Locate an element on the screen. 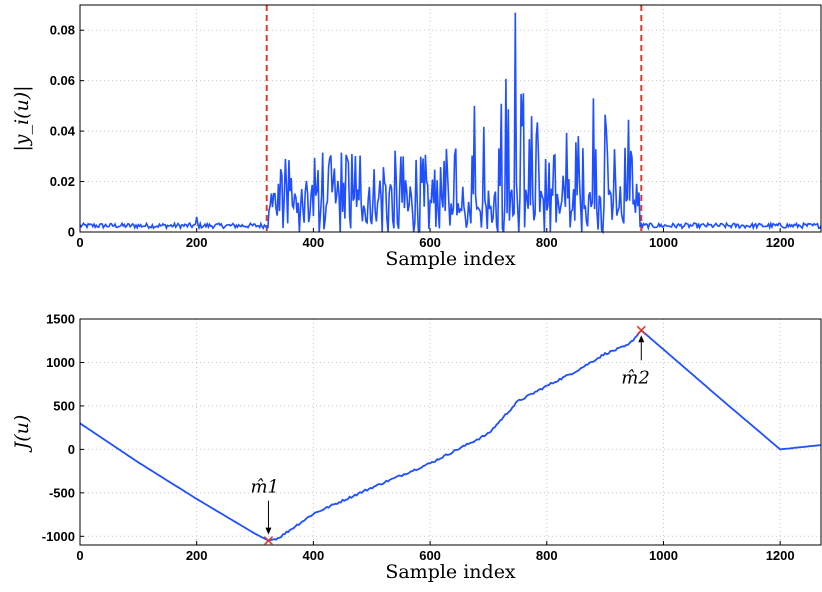 The height and width of the screenshot is (592, 822). y-tick-label: 1000 is located at coordinates (60, 362).